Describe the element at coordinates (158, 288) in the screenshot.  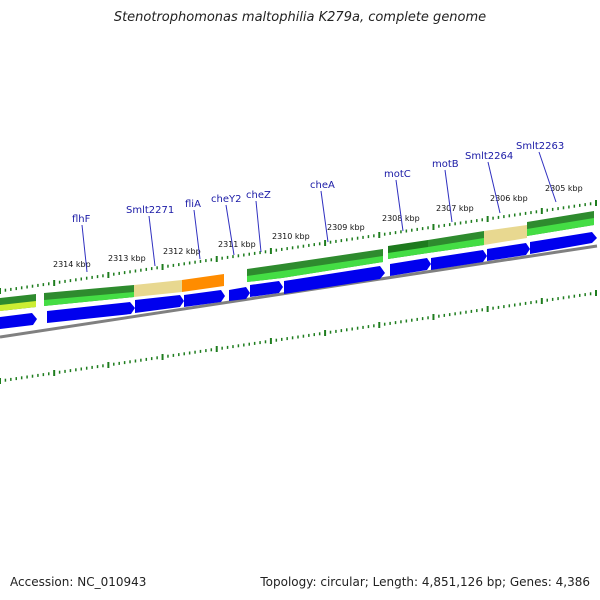
I see `gene-feature-smlt2271` at that location.